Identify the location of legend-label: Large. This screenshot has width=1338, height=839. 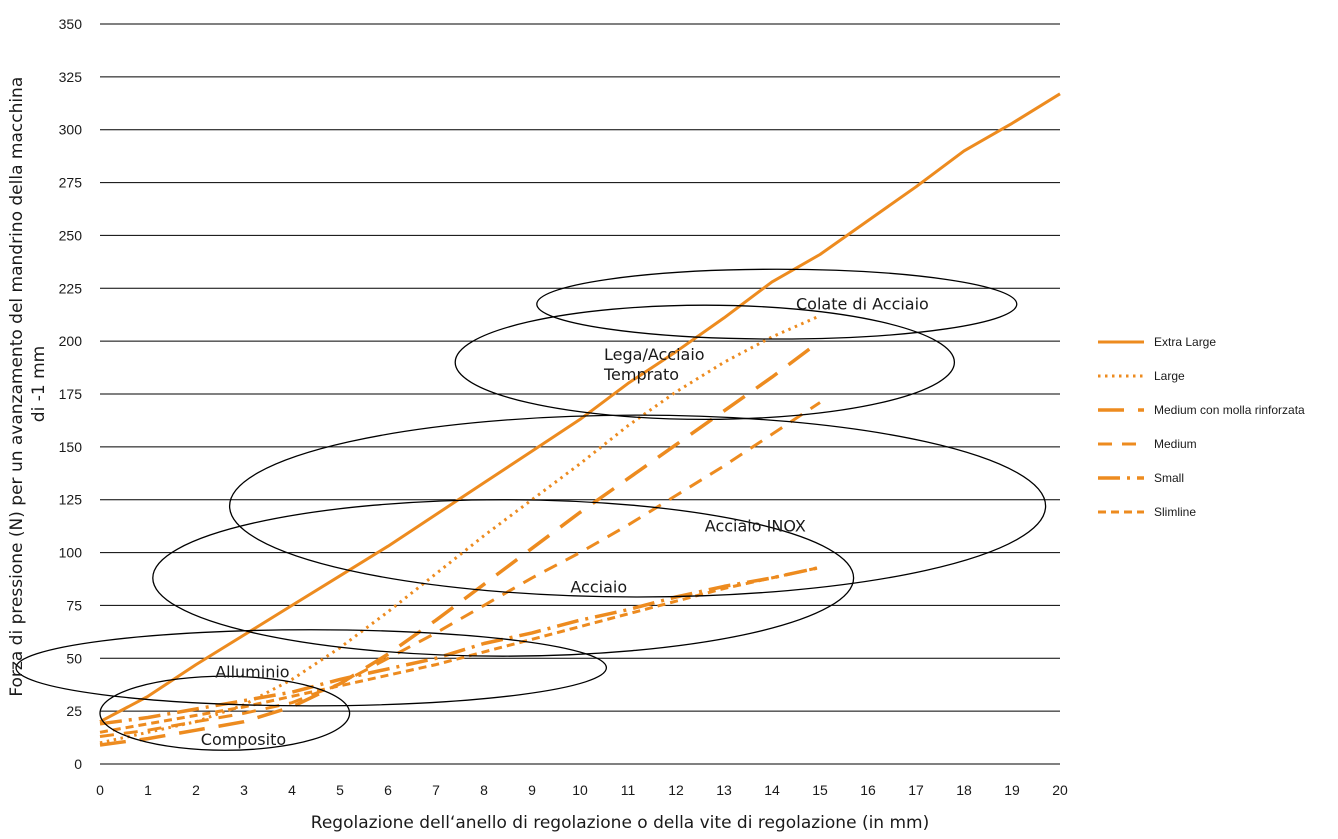
(1169, 376).